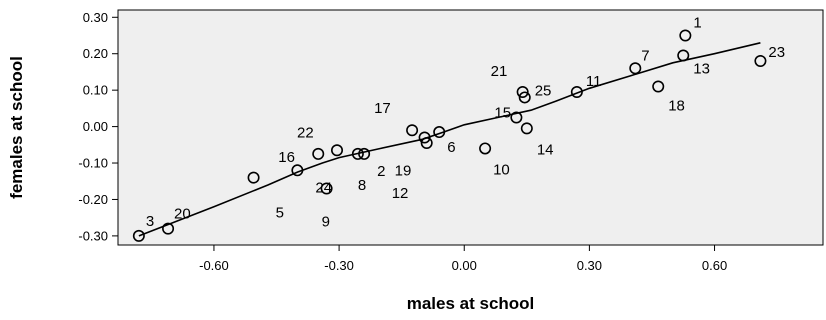  Describe the element at coordinates (502, 112) in the screenshot. I see `point-label: 15` at that location.